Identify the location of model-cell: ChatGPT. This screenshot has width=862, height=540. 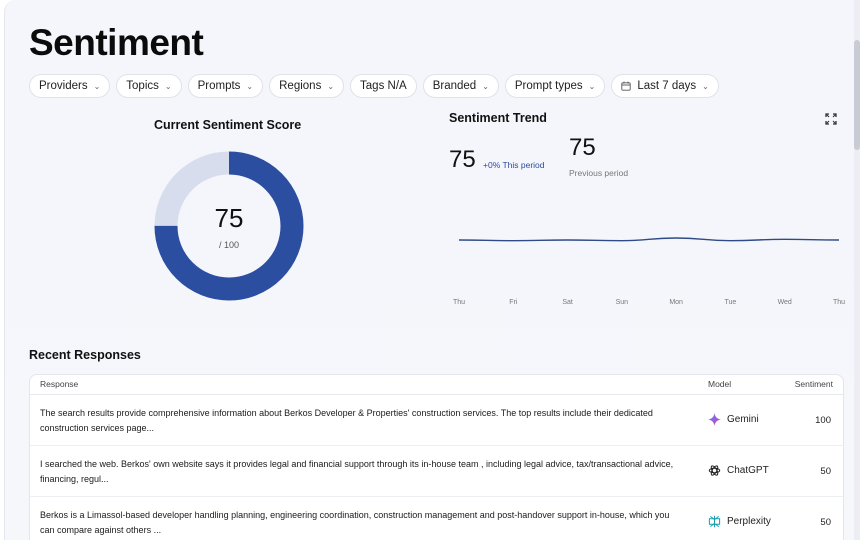
(738, 470).